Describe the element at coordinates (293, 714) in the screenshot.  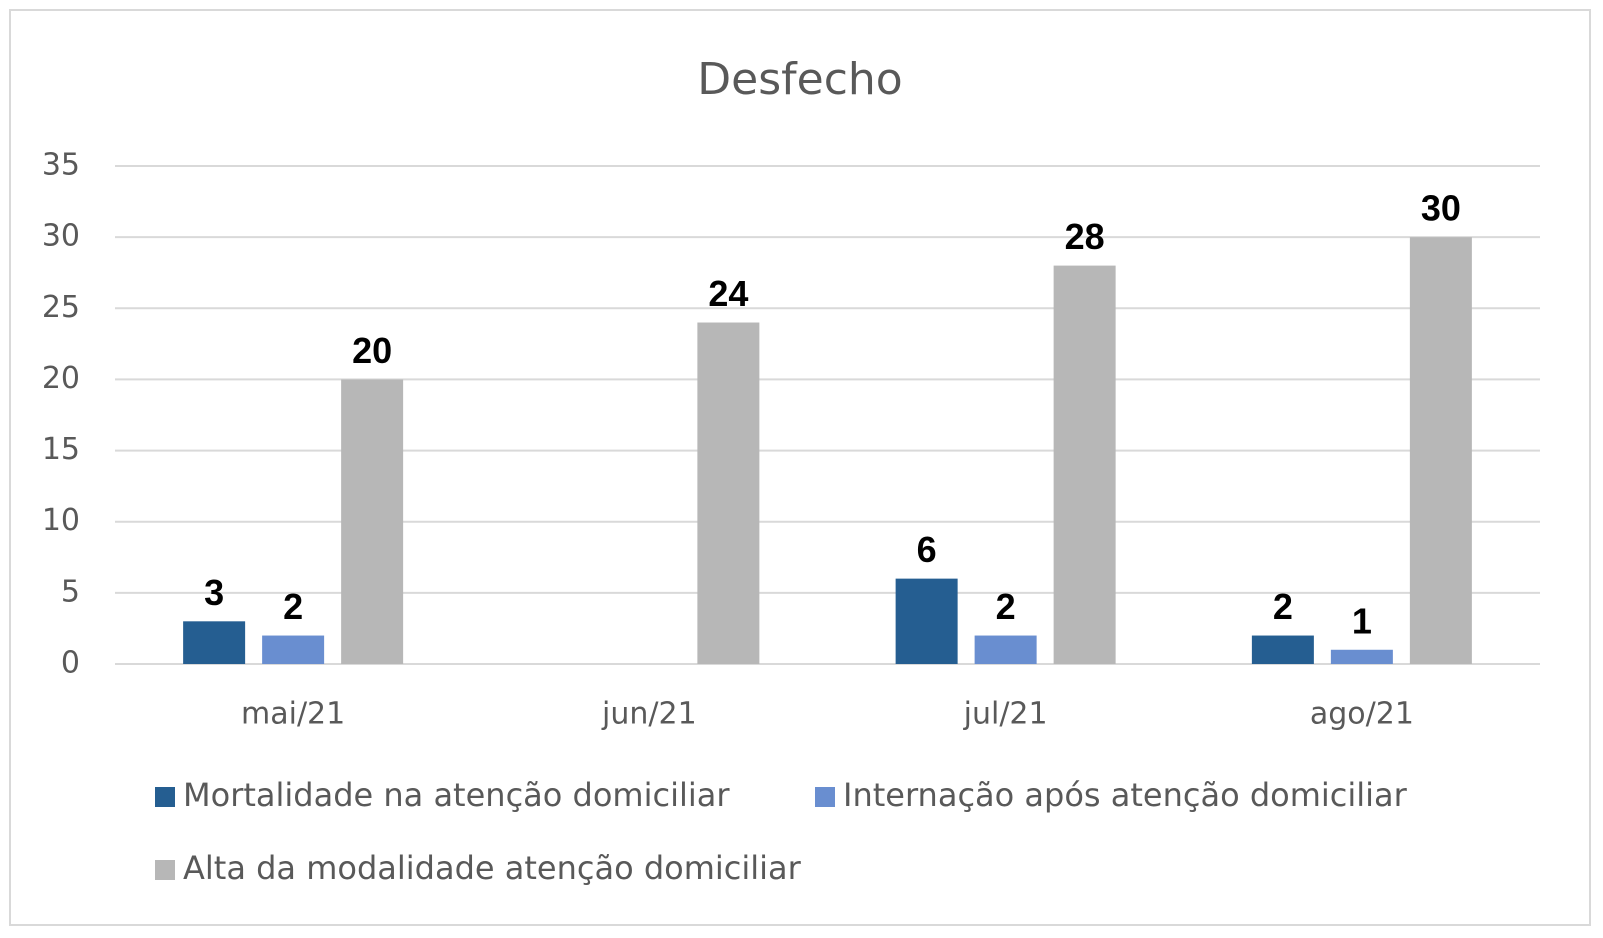
I see `x-tick-label: mai/21` at that location.